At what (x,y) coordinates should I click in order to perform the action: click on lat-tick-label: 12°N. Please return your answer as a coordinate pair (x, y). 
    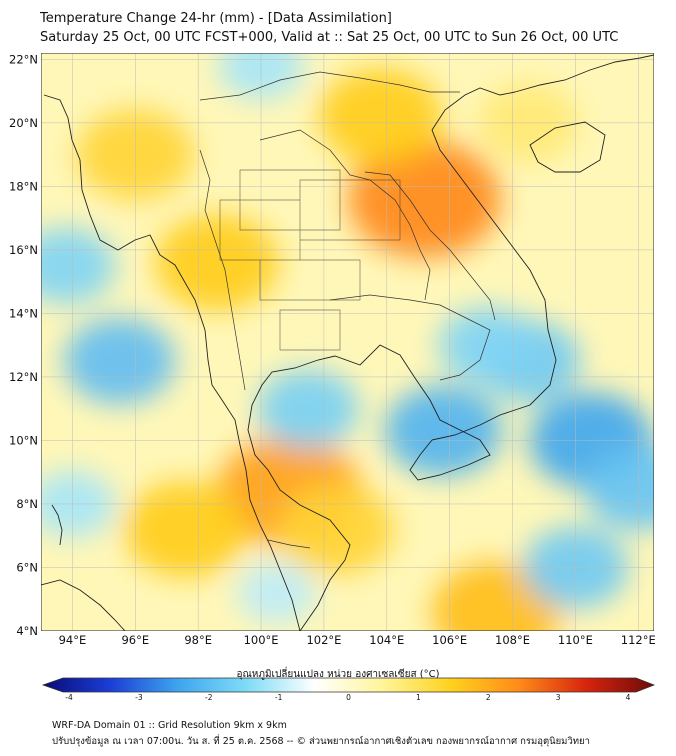
    Looking at the image, I should click on (23, 377).